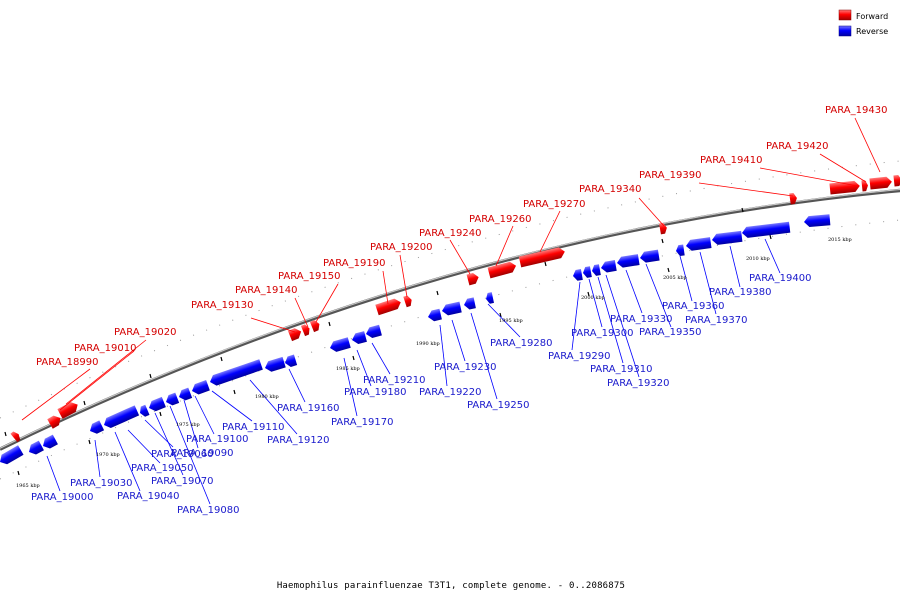  Describe the element at coordinates (780, 278) in the screenshot. I see `reverse-gene-label: PARA_19400` at that location.